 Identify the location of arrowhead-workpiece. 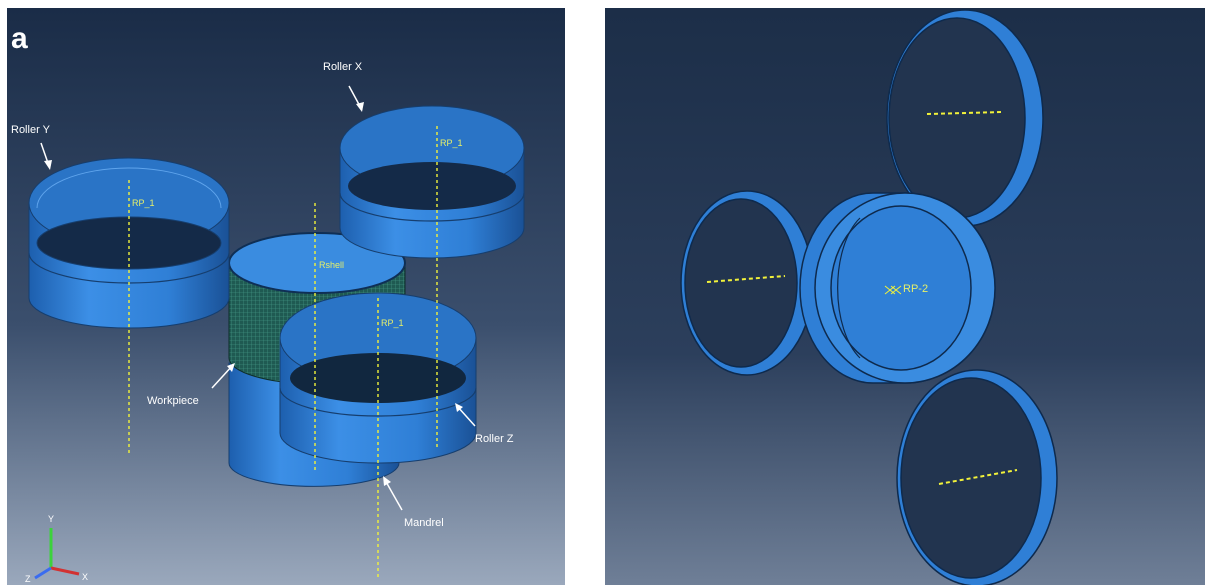
(231, 367).